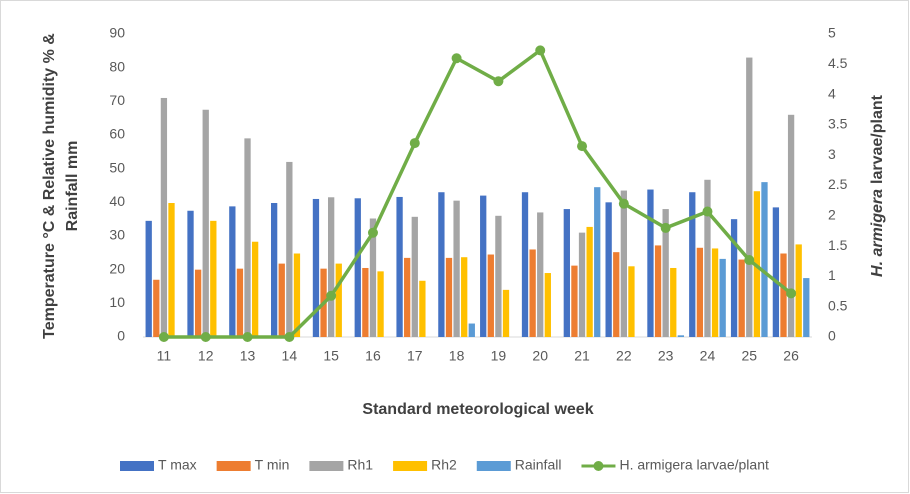 The height and width of the screenshot is (494, 910). What do you see at coordinates (117, 268) in the screenshot?
I see `y-tick-label: 20` at bounding box center [117, 268].